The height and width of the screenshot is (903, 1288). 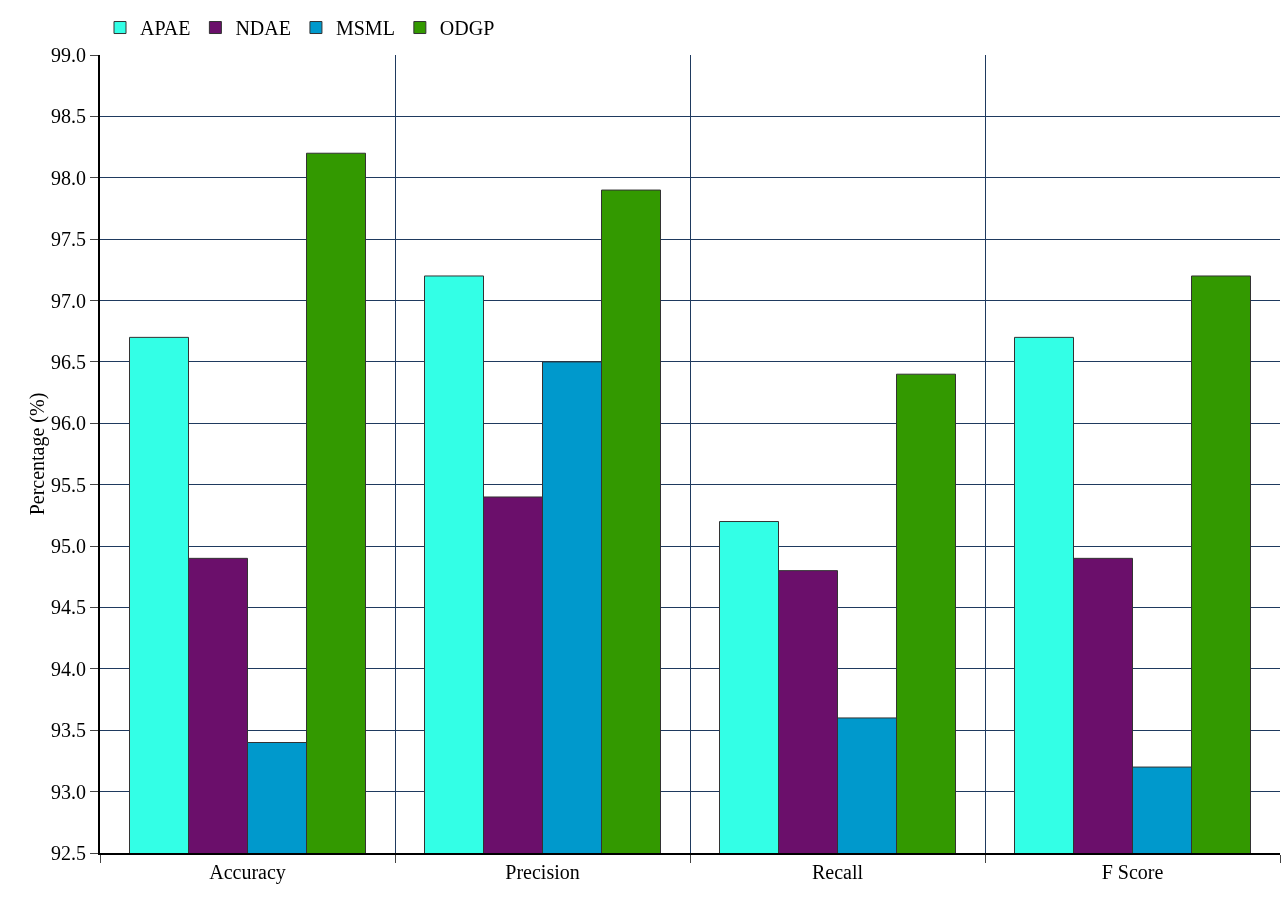 I want to click on y-axis-title: Percentage (%), so click(x=37, y=454).